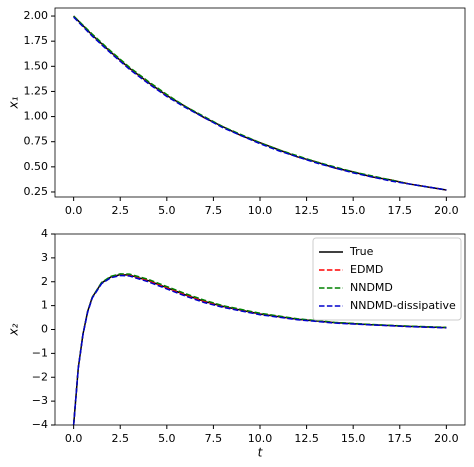 The width and height of the screenshot is (474, 467). What do you see at coordinates (36, 166) in the screenshot?
I see `y-tick-label: 0.50` at bounding box center [36, 166].